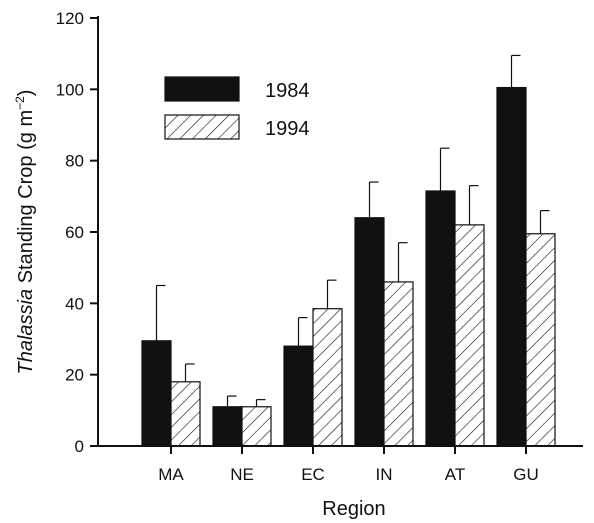 Image resolution: width=594 pixels, height=523 pixels. Describe the element at coordinates (26, 93) in the screenshot. I see `y-axis-label-close: )` at that location.